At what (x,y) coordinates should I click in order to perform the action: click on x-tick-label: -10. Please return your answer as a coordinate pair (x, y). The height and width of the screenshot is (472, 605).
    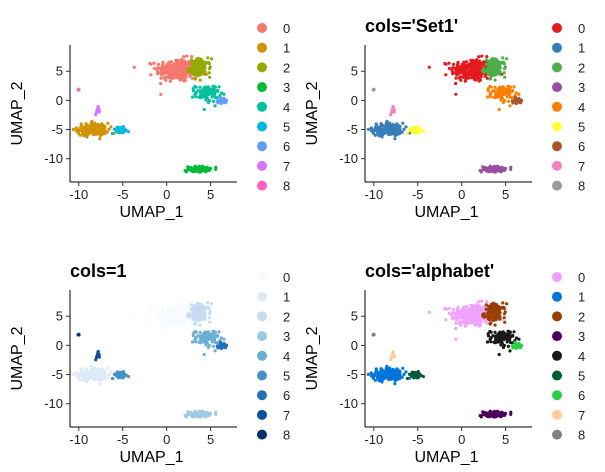
    Looking at the image, I should click on (373, 439).